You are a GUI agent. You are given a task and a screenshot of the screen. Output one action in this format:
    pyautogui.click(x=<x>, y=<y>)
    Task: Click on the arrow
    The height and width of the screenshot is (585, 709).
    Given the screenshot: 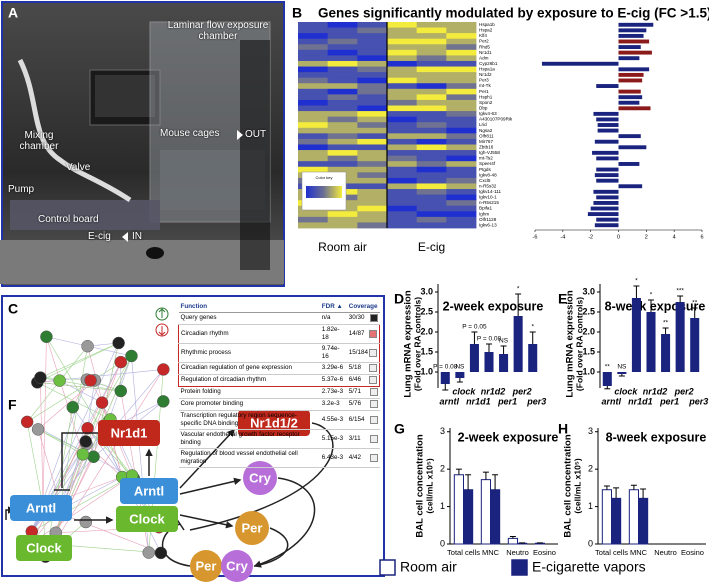 What is the action you would take?
    pyautogui.click(x=206, y=521)
    